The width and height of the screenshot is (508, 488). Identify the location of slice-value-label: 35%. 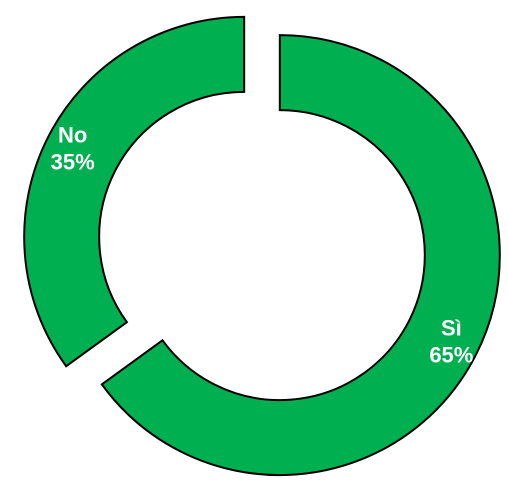
(73, 161).